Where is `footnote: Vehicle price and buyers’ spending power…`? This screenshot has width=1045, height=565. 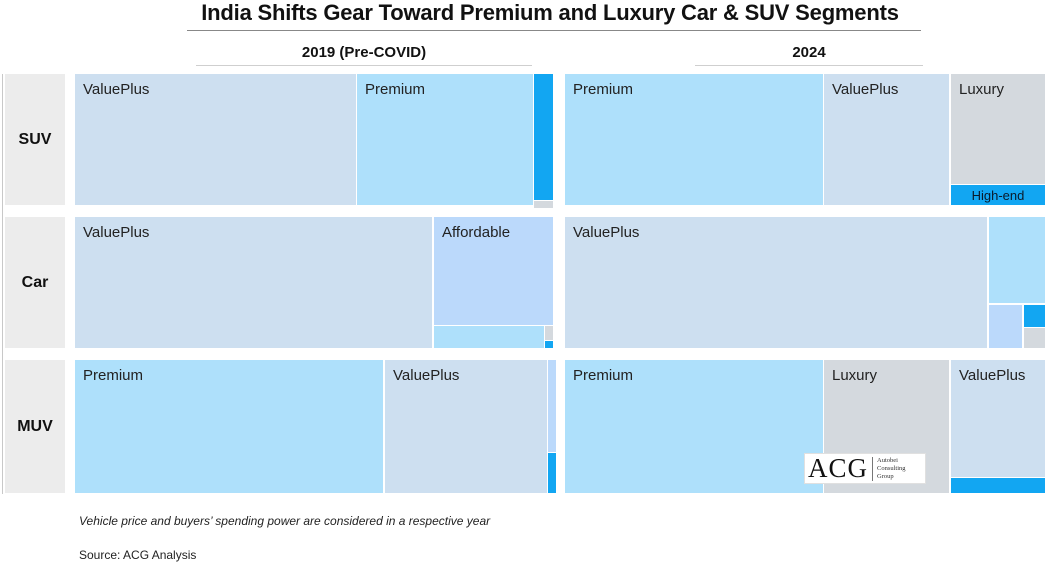
footnote: Vehicle price and buyers’ spending power… is located at coordinates (285, 521).